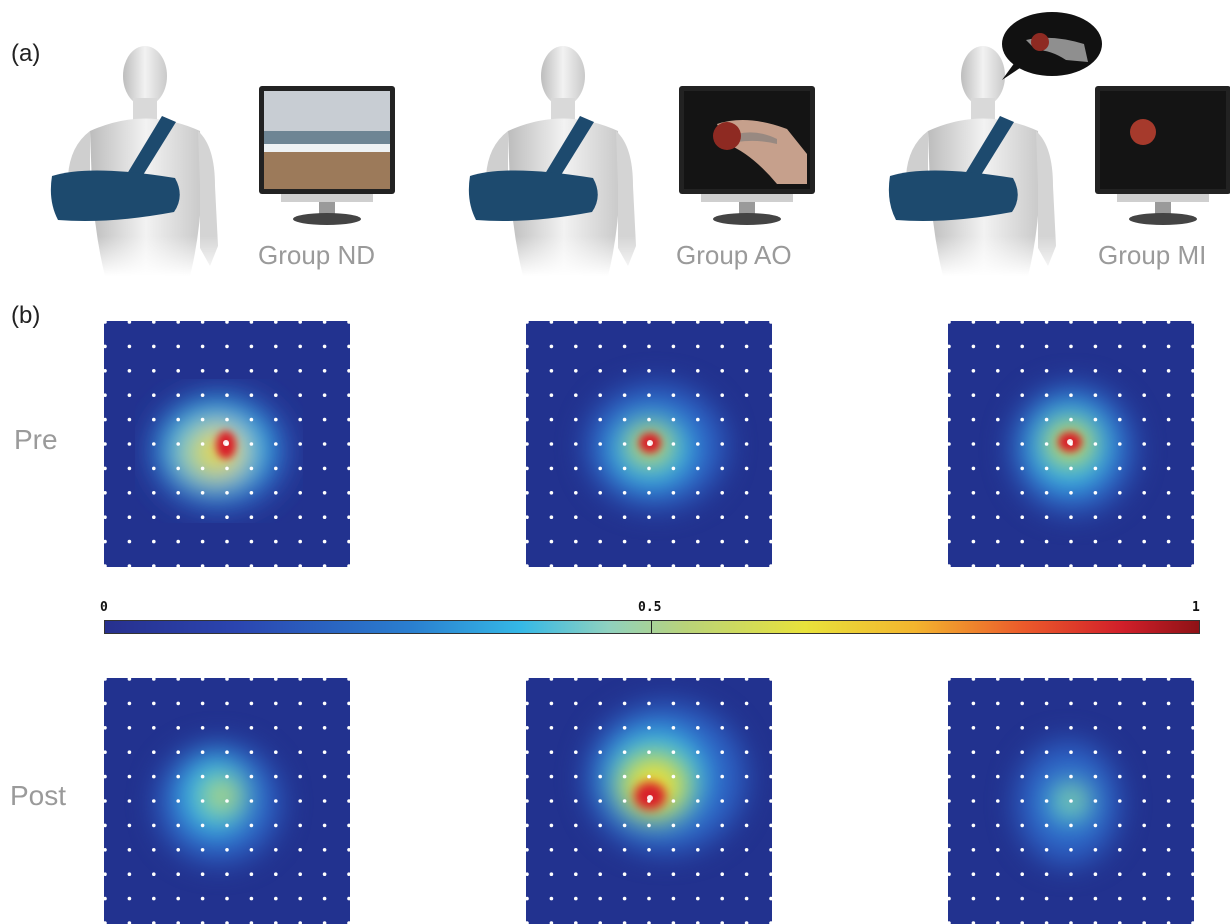  I want to click on monitor-icon-ao, so click(747, 156).